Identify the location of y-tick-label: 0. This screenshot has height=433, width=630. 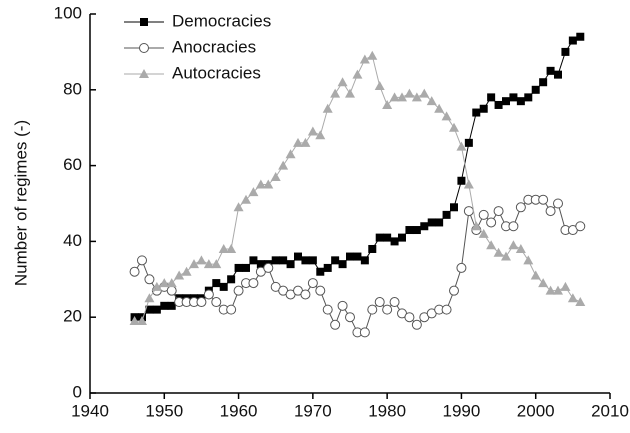
(77, 391).